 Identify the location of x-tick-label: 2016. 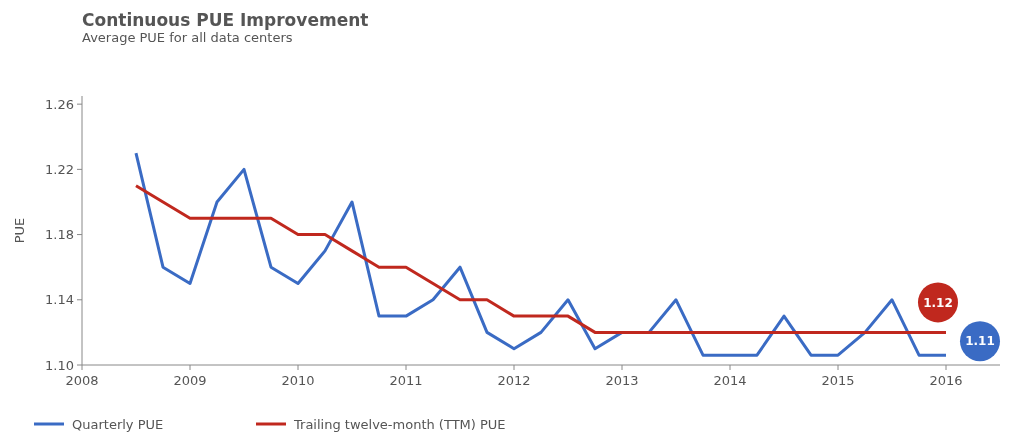
(946, 380).